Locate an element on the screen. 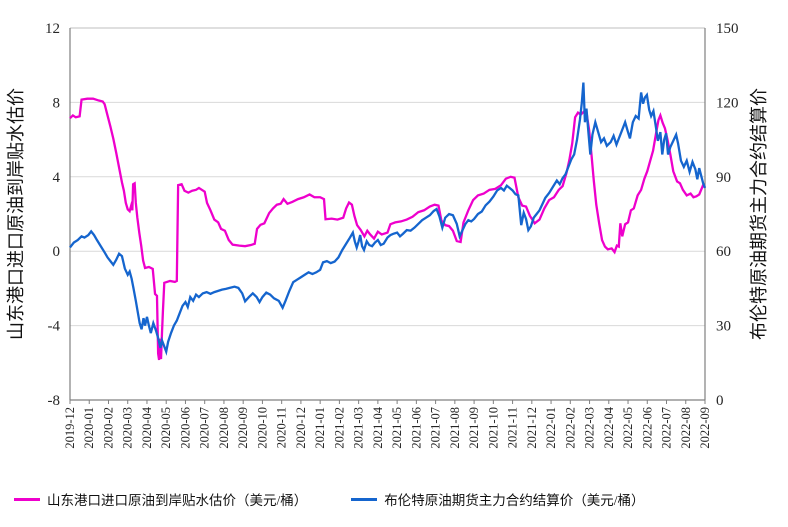  x-tick-label: 2021-10 is located at coordinates (493, 428).